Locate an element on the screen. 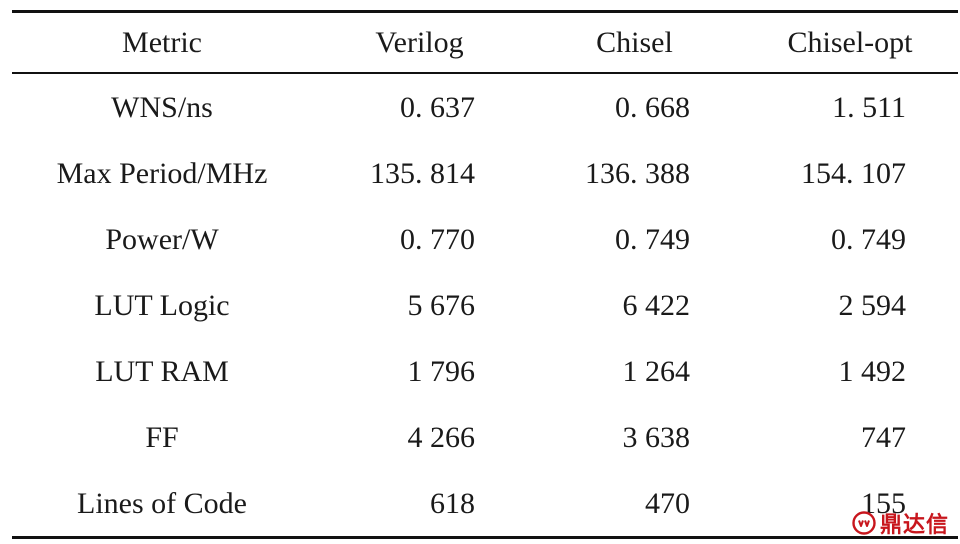 Image resolution: width=960 pixels, height=544 pixels. brand-logo-icon is located at coordinates (864, 523).